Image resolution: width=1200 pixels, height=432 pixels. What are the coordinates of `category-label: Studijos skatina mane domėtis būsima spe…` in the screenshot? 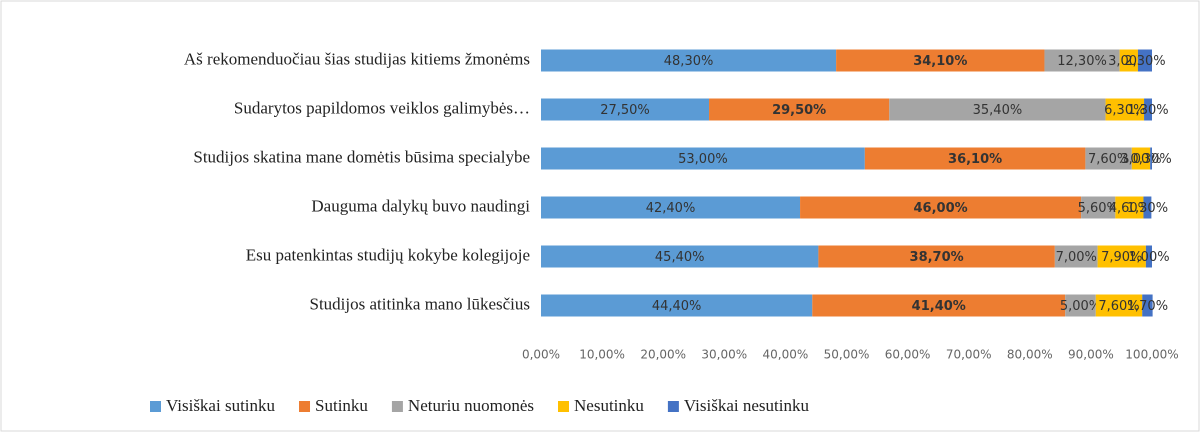 It's located at (361, 156).